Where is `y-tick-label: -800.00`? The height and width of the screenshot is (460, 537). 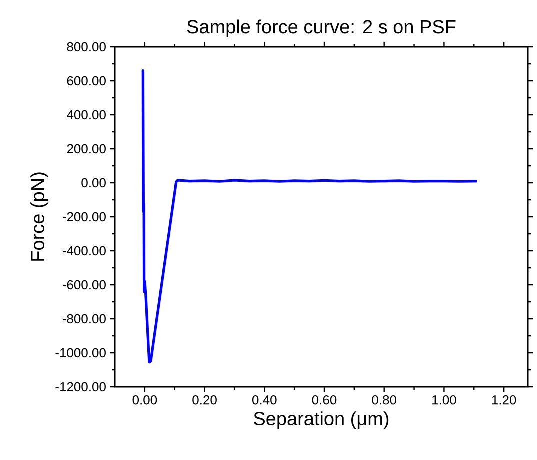
y-tick-label: -800.00 is located at coordinates (84, 319).